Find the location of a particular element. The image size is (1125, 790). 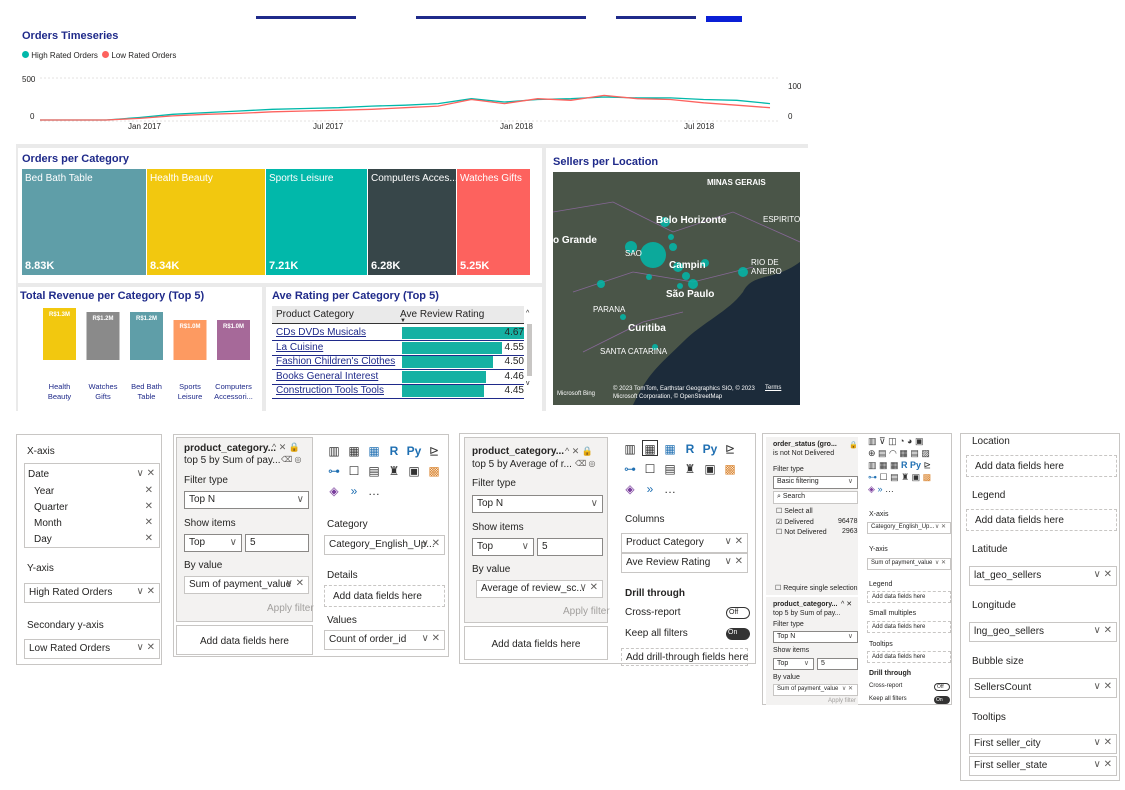

column-ave-review-rating: Ave Review Rating ∨ ✕ is located at coordinates (684, 563).